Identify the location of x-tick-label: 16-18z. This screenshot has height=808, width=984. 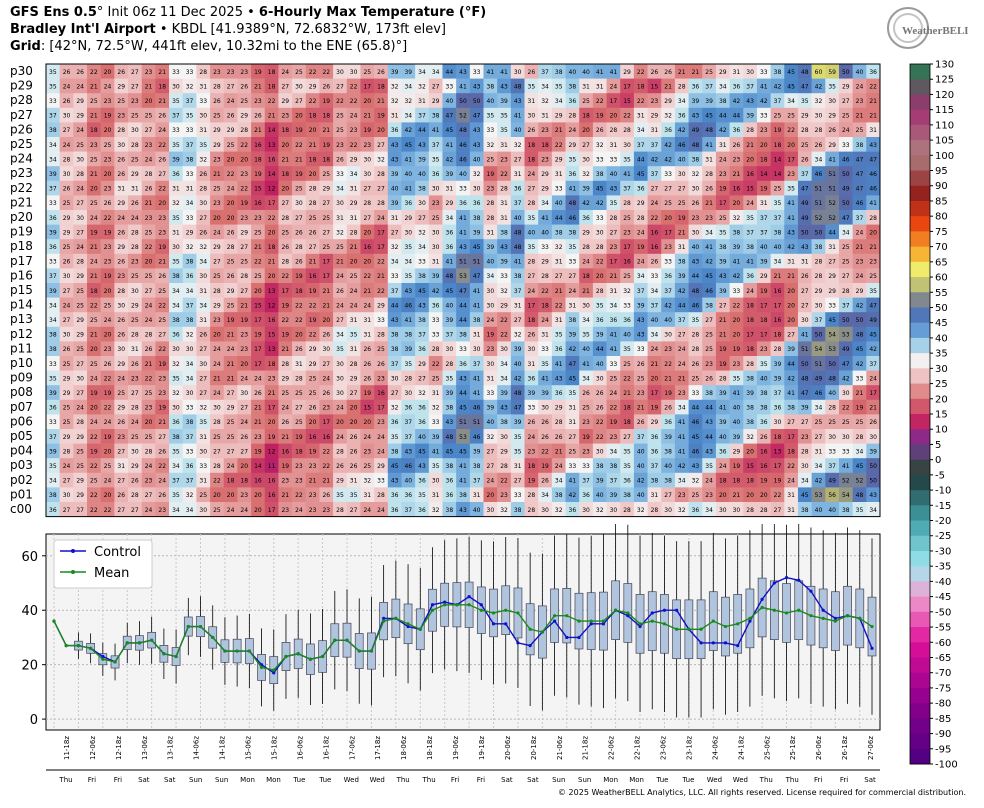
(326, 748).